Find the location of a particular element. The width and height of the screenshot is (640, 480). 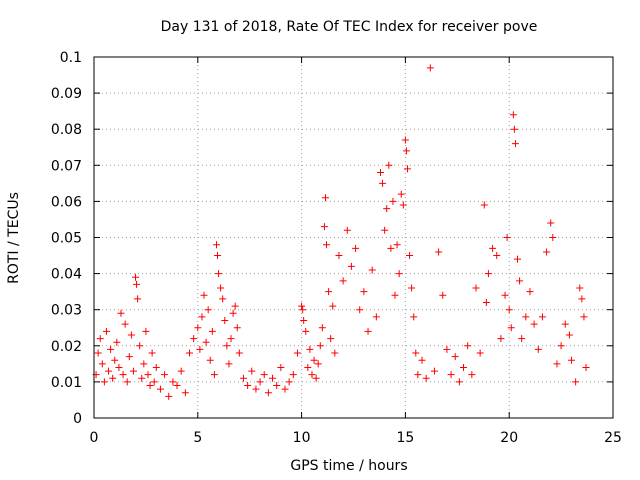

y-tick-label: 0.07 is located at coordinates (66, 166).